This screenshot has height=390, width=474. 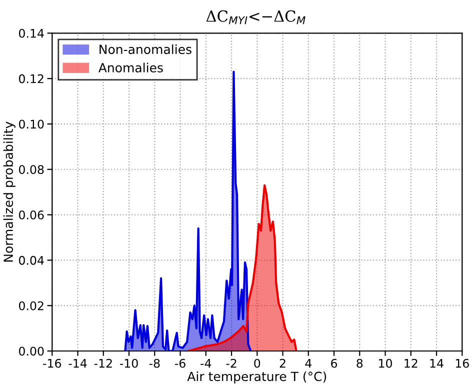 I want to click on chart-title: ΔC$_{MYI}$<−ΔC$_{M}$, so click(x=256, y=17).